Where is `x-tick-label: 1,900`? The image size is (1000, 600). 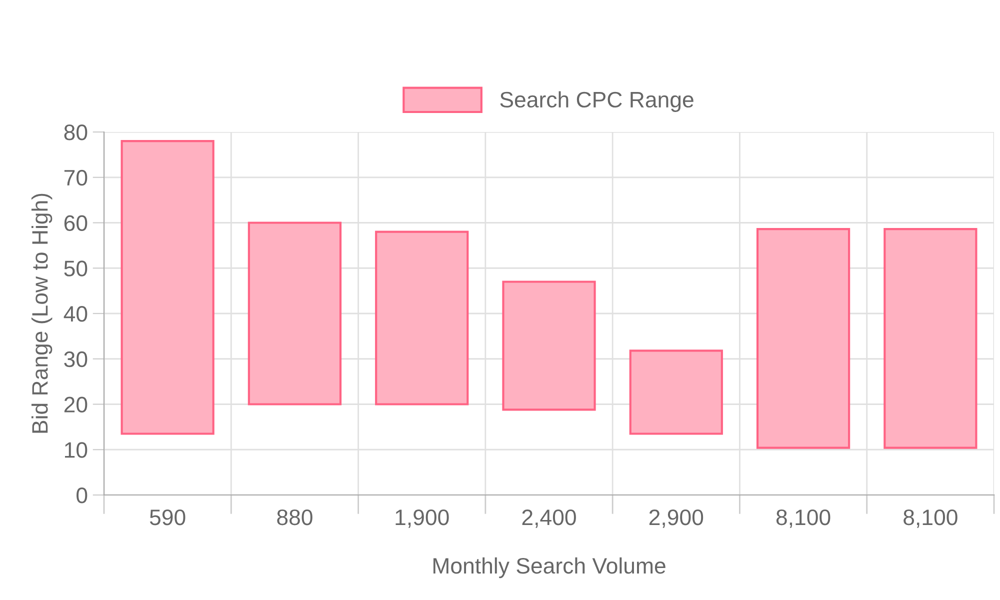 x-tick-label: 1,900 is located at coordinates (422, 518).